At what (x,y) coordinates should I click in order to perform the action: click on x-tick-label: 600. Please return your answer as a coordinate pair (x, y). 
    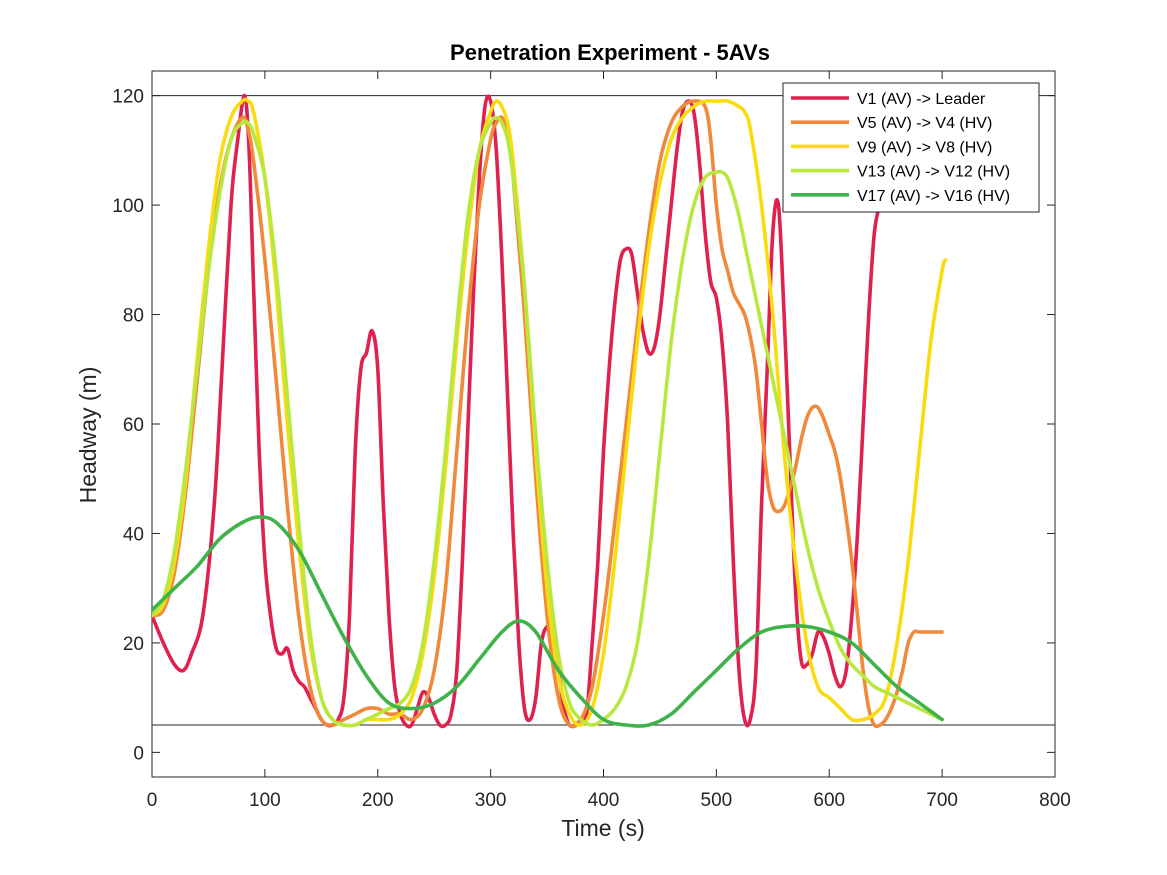
    Looking at the image, I should click on (829, 800).